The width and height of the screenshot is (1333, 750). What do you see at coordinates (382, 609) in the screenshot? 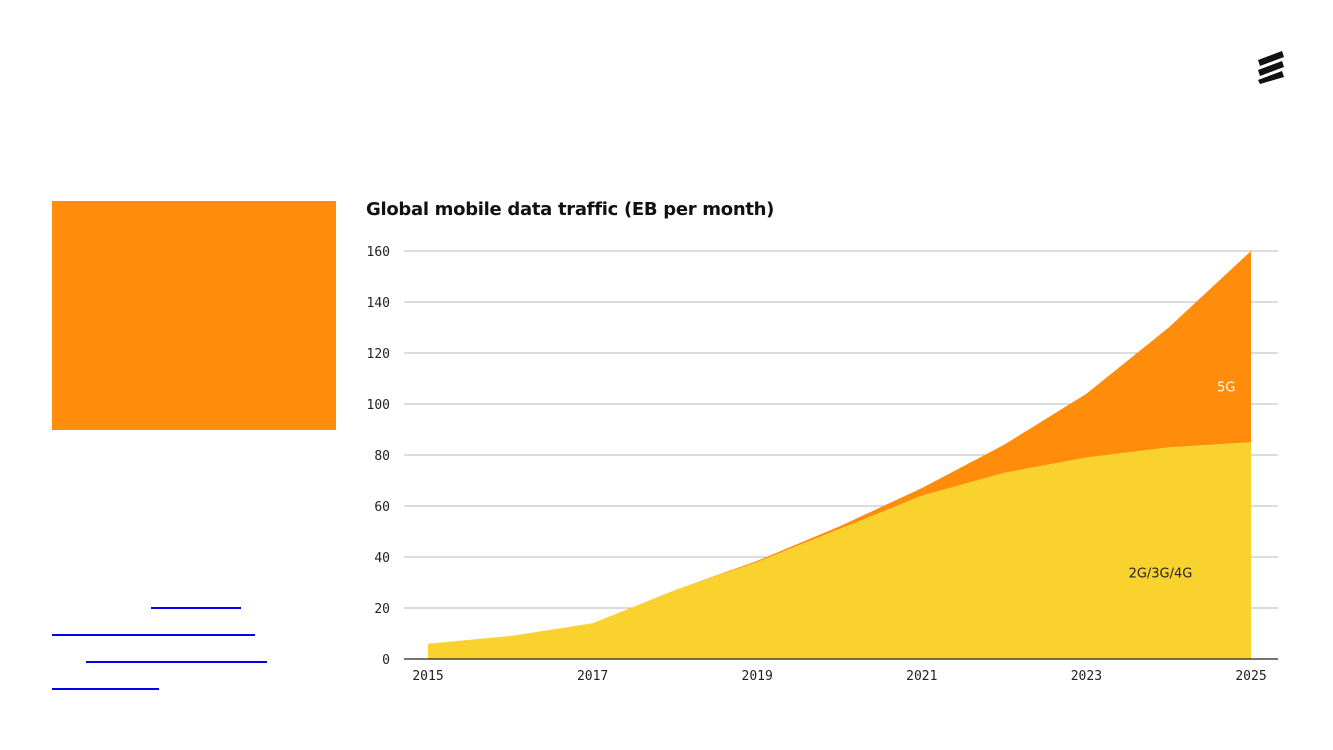
I see `y-tick-label: 20` at bounding box center [382, 609].